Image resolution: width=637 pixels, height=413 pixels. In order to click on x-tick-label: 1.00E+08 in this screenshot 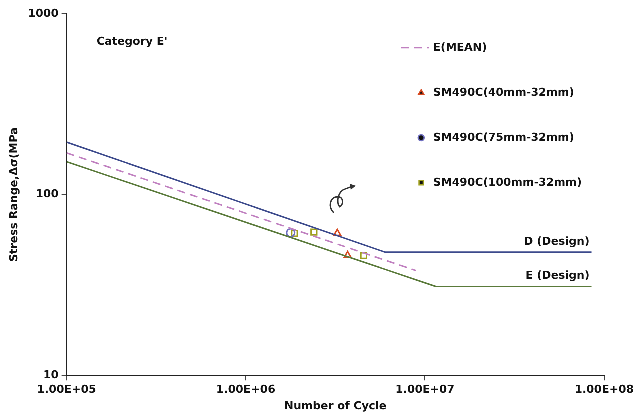, I will do `click(604, 389)`.